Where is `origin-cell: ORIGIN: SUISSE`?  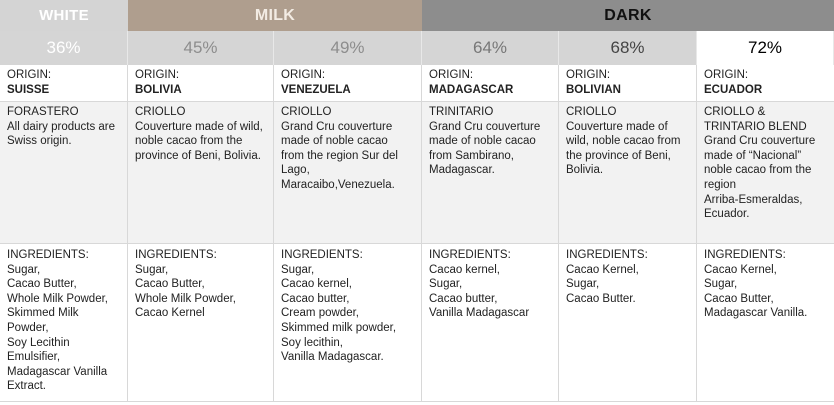
origin-cell: ORIGIN: SUISSE is located at coordinates (64, 83).